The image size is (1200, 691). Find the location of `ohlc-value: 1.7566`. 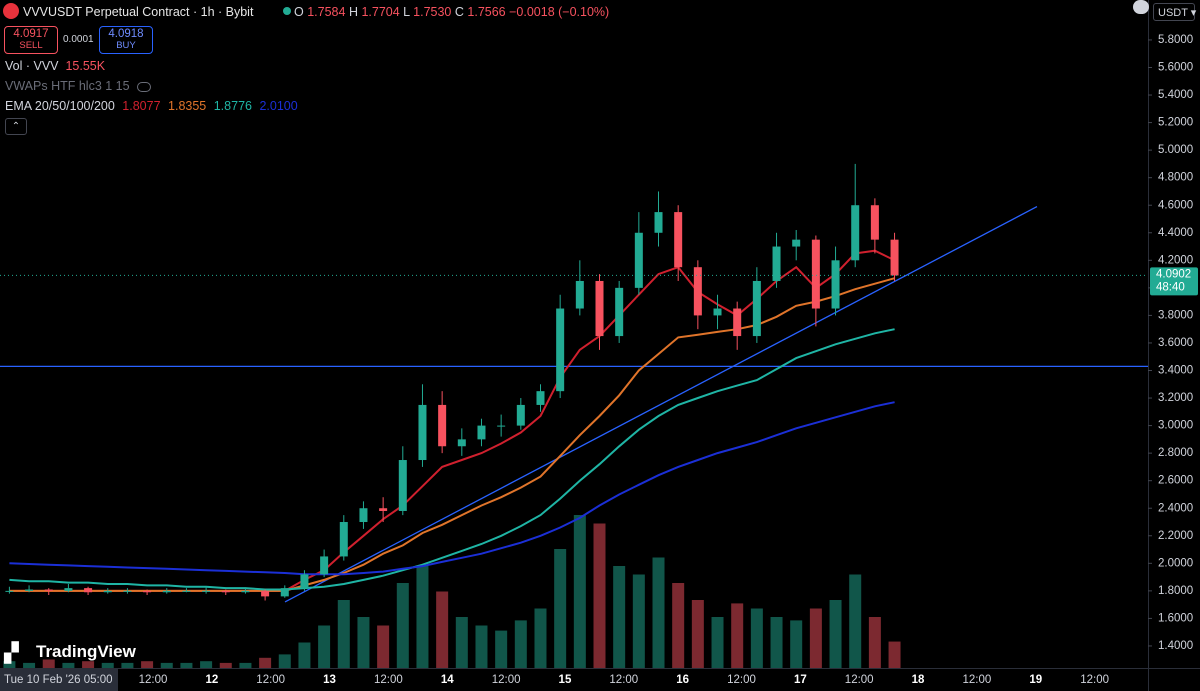

ohlc-value: 1.7566 is located at coordinates (486, 12).